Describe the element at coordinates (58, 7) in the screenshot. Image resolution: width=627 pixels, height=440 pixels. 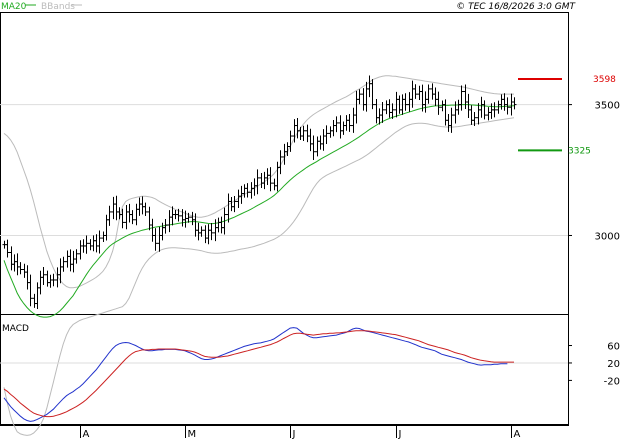
I see `legend-bbands: BBands` at that location.